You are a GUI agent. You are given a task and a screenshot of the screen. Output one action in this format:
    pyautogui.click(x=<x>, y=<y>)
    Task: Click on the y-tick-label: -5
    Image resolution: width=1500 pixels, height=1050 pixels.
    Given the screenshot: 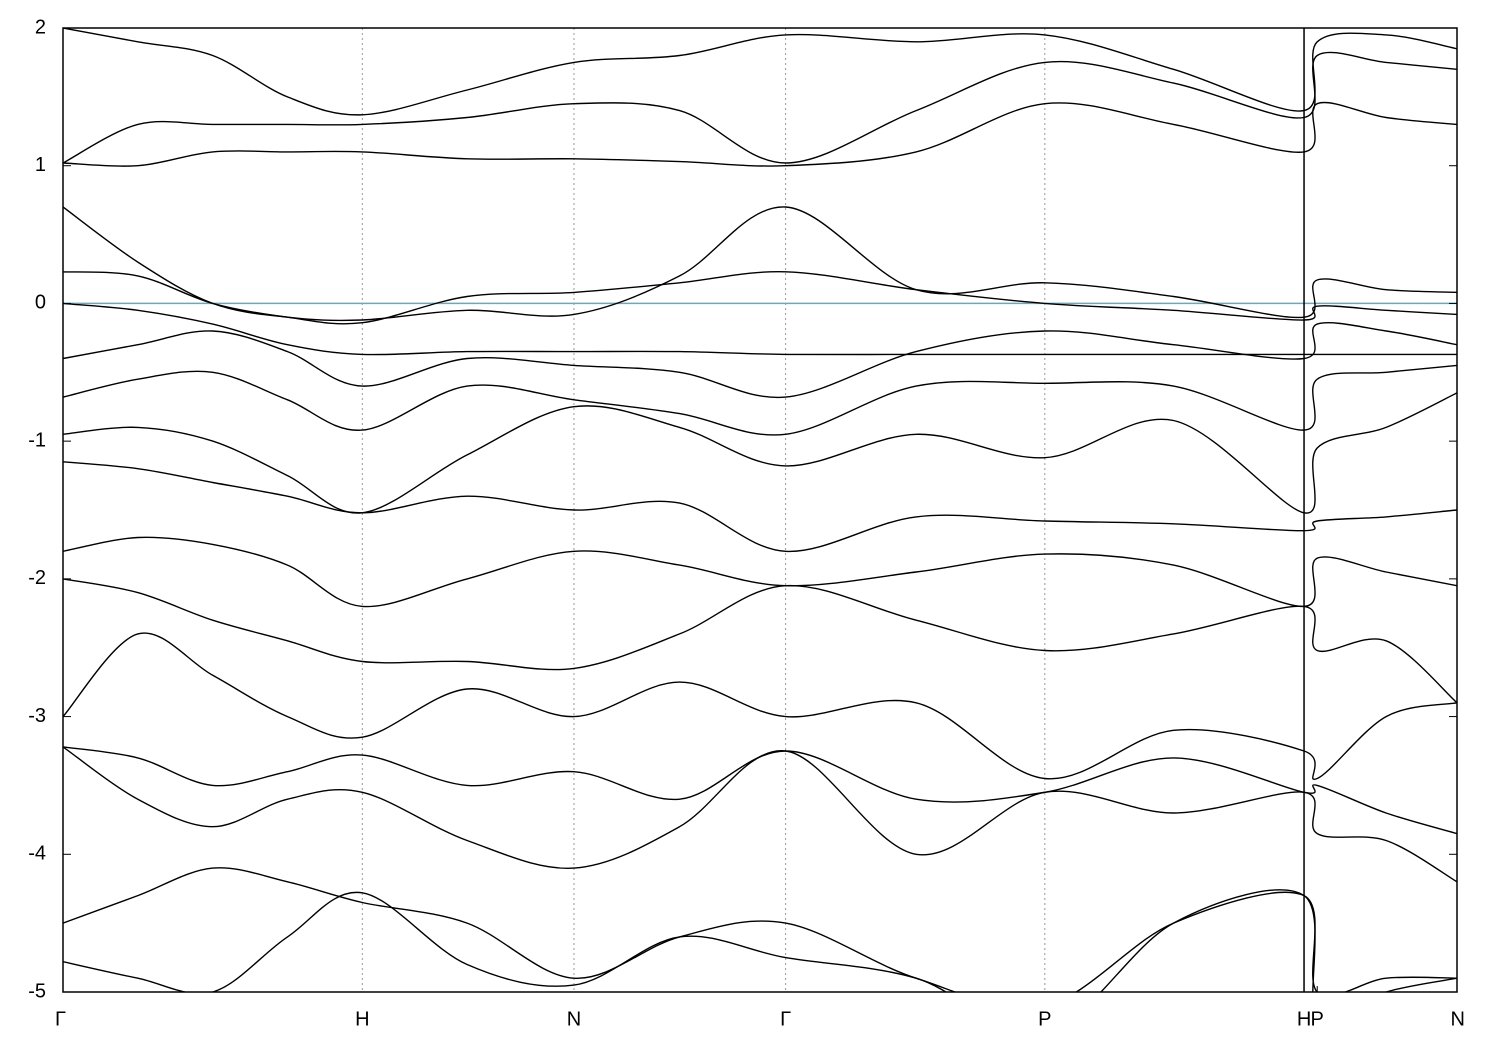 What is the action you would take?
    pyautogui.click(x=37, y=991)
    